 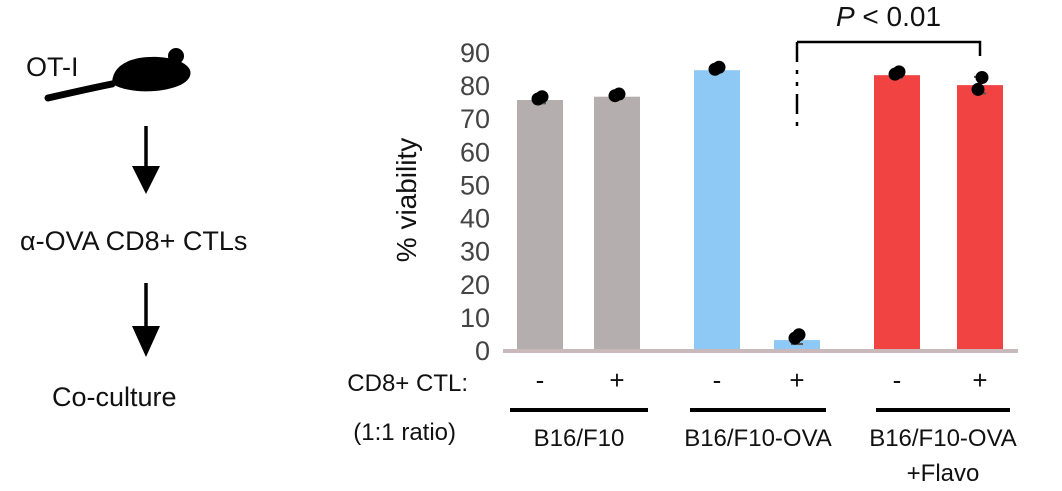 I want to click on y-tick-label: 70, so click(x=475, y=119).